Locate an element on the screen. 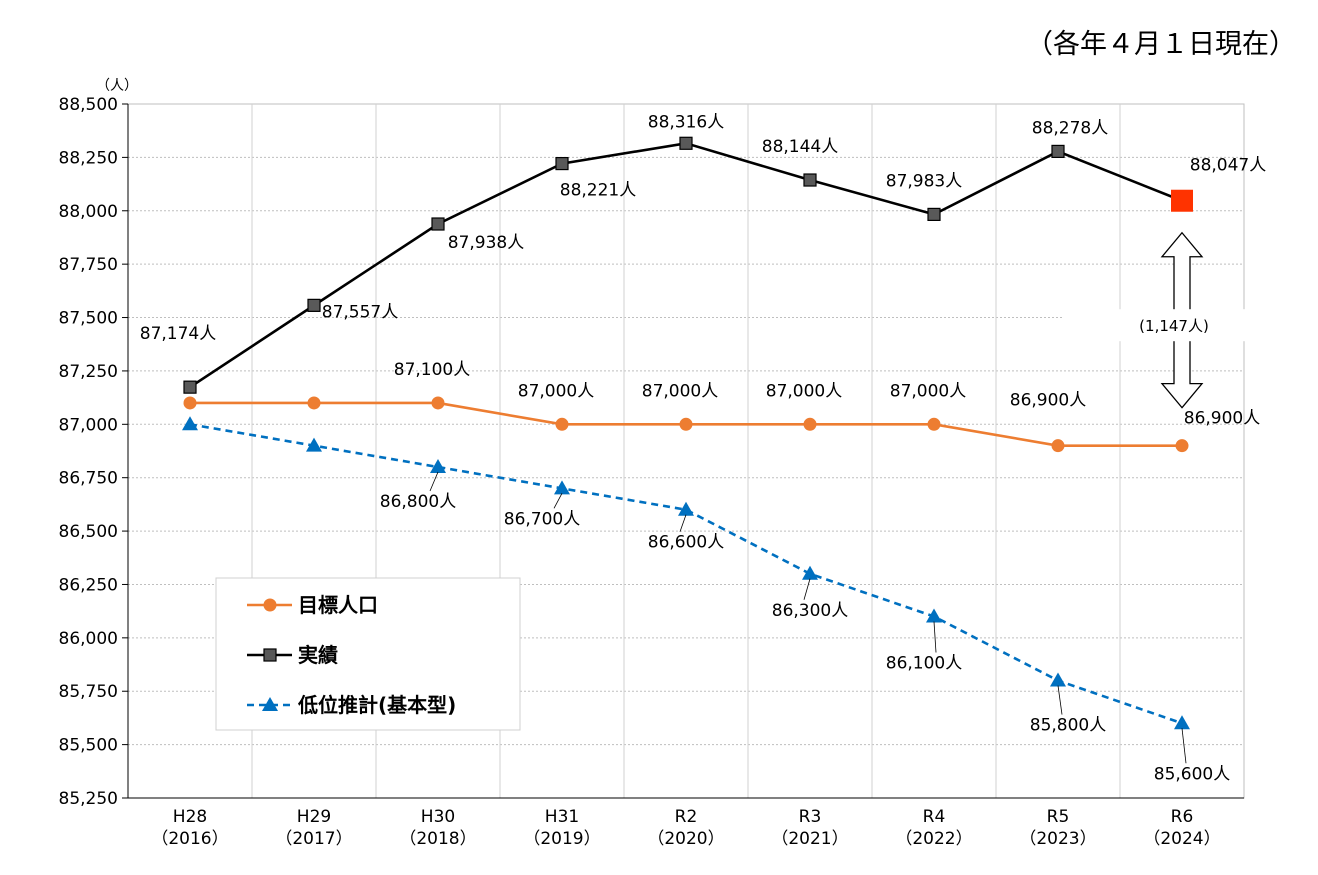 The image size is (1318, 875). x-tick-label: R5 is located at coordinates (1058, 817).